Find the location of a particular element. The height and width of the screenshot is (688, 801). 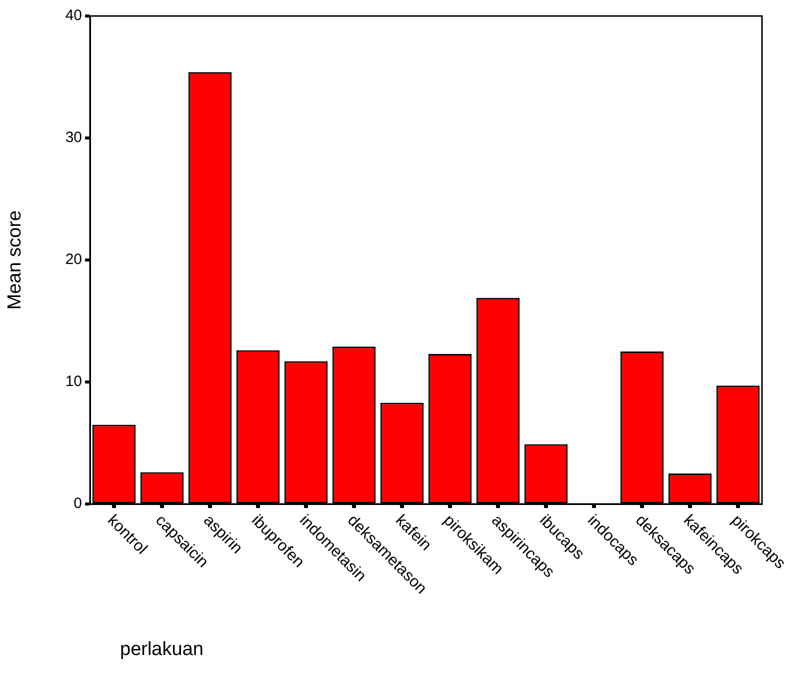

y-tick-label: 0 is located at coordinates (78, 503).